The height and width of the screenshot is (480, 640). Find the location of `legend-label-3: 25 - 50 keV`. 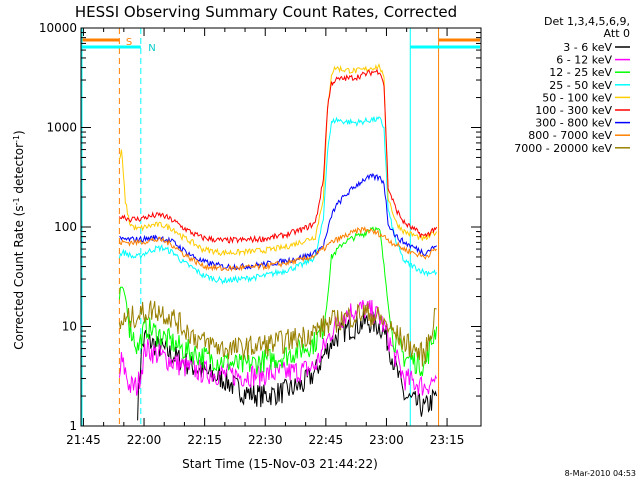

legend-label-3: 25 - 50 keV is located at coordinates (580, 85).